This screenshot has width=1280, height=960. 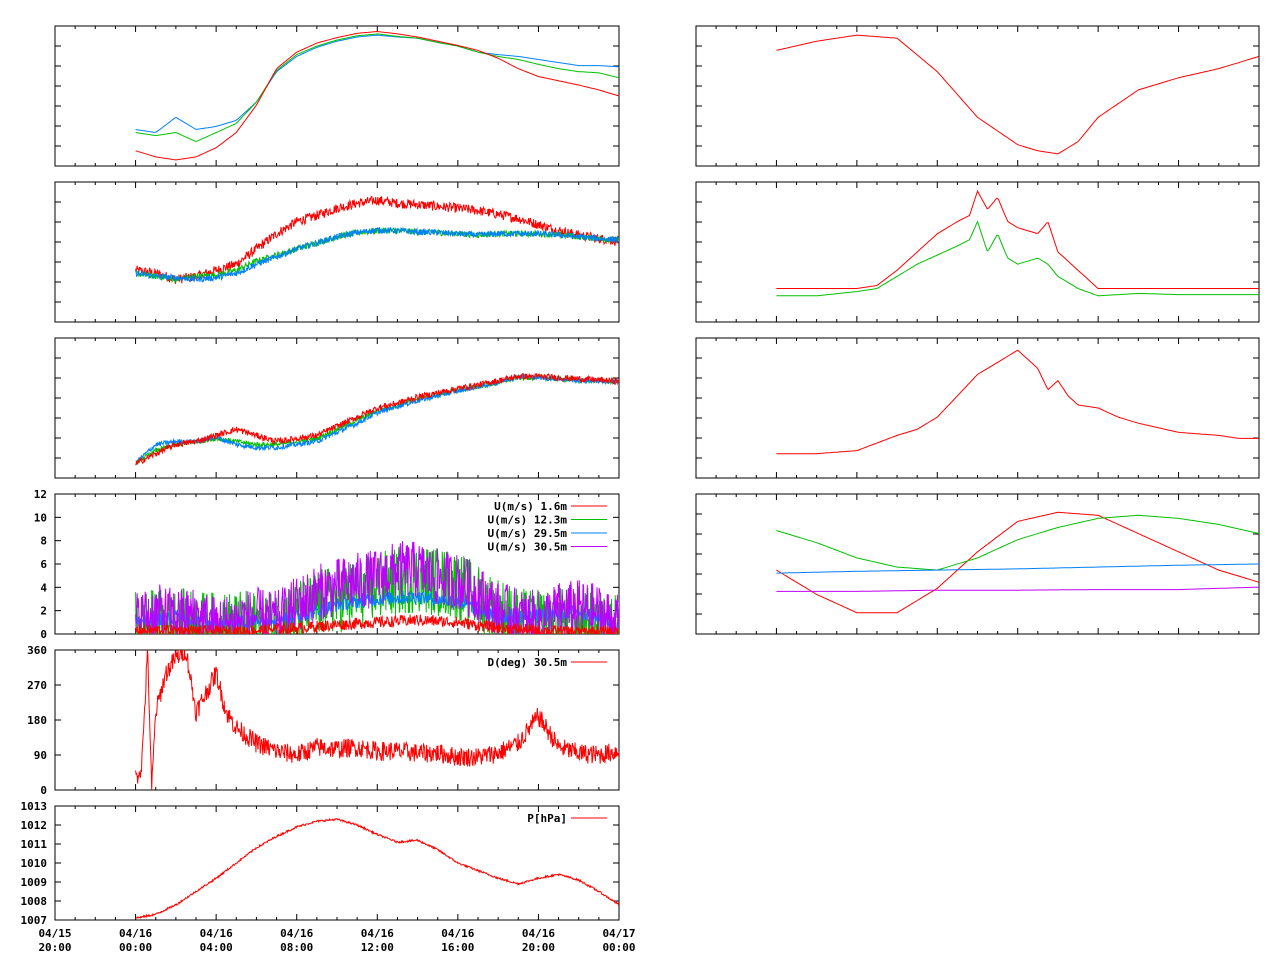 What do you see at coordinates (40, 755) in the screenshot?
I see `y-tick-label: 90` at bounding box center [40, 755].